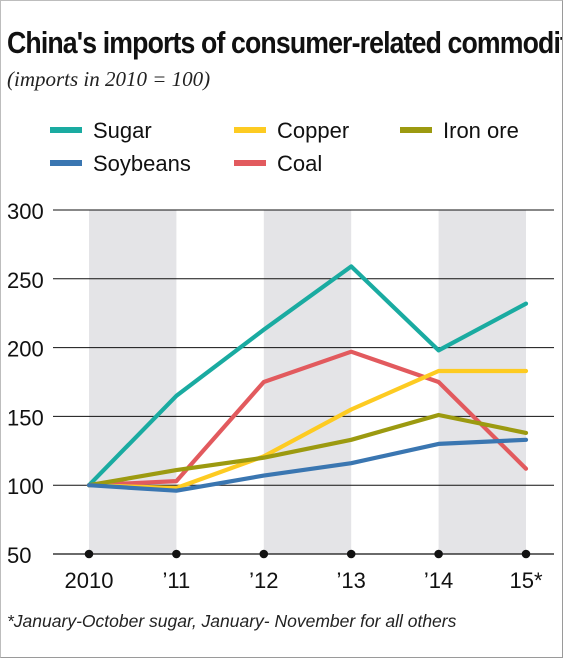  Describe the element at coordinates (25, 417) in the screenshot. I see `y-tick-label: 150` at that location.